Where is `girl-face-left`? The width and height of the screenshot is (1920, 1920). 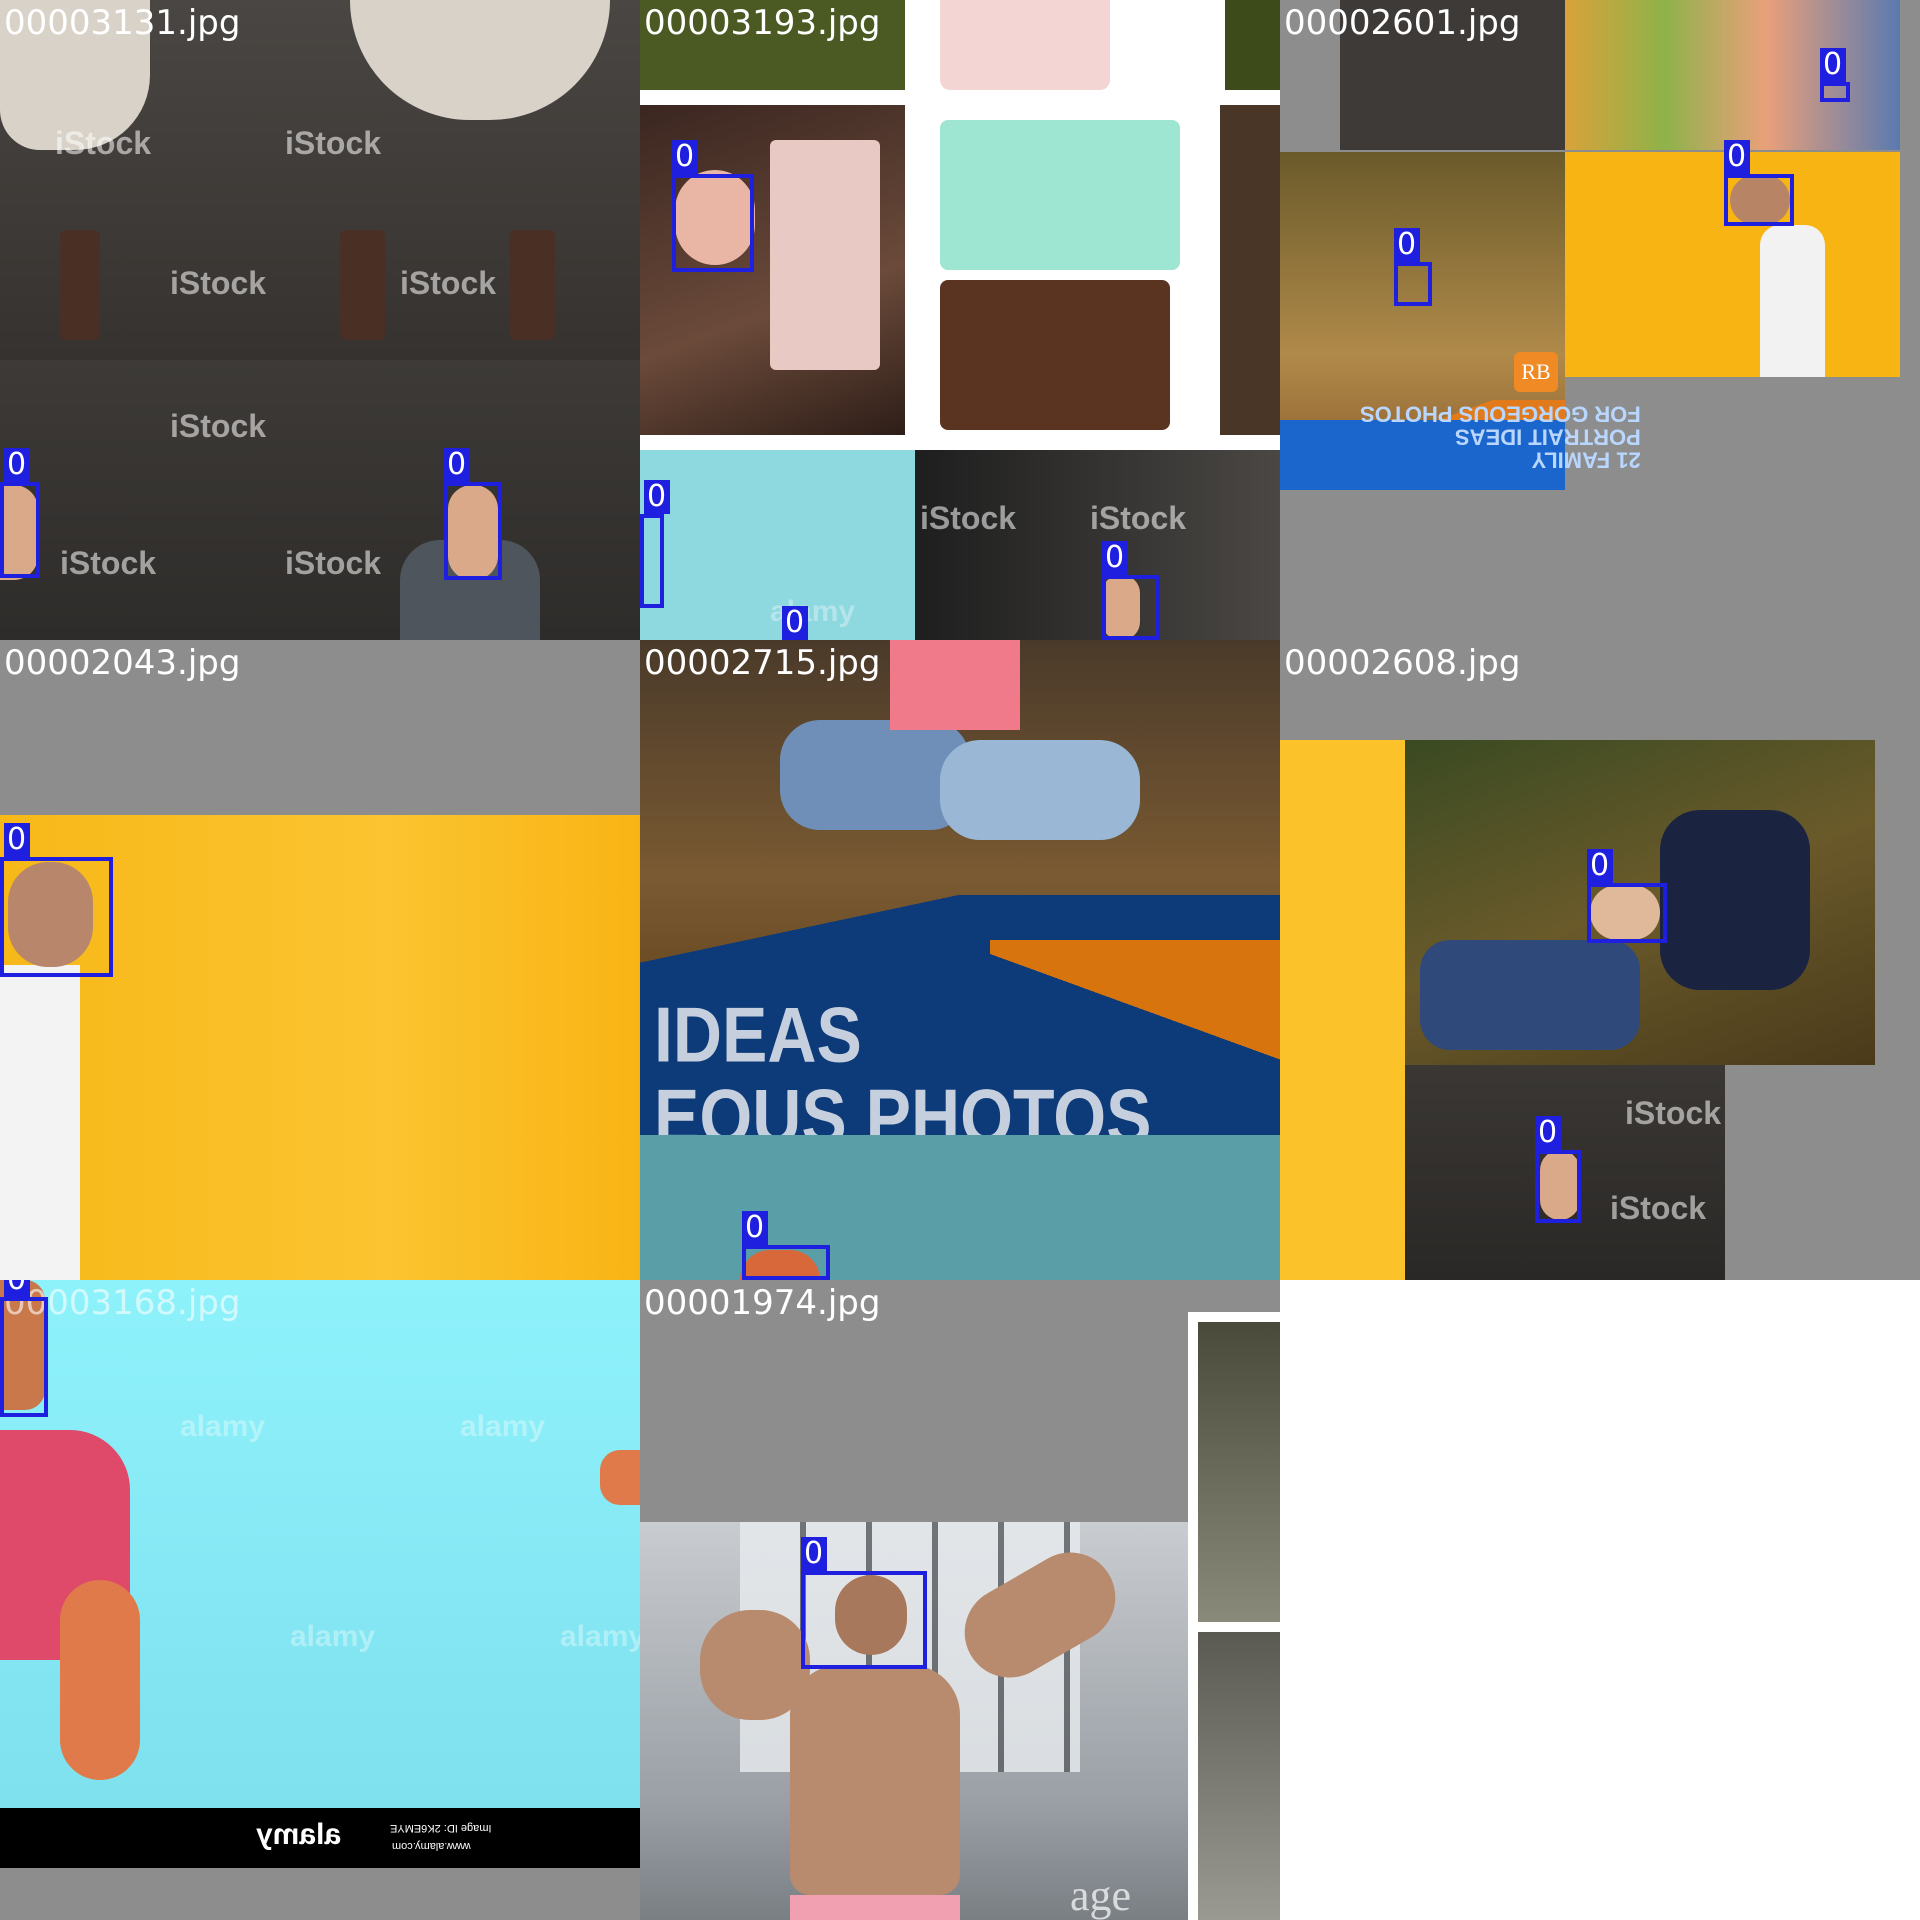
girl-face-left is located at coordinates (19, 532).